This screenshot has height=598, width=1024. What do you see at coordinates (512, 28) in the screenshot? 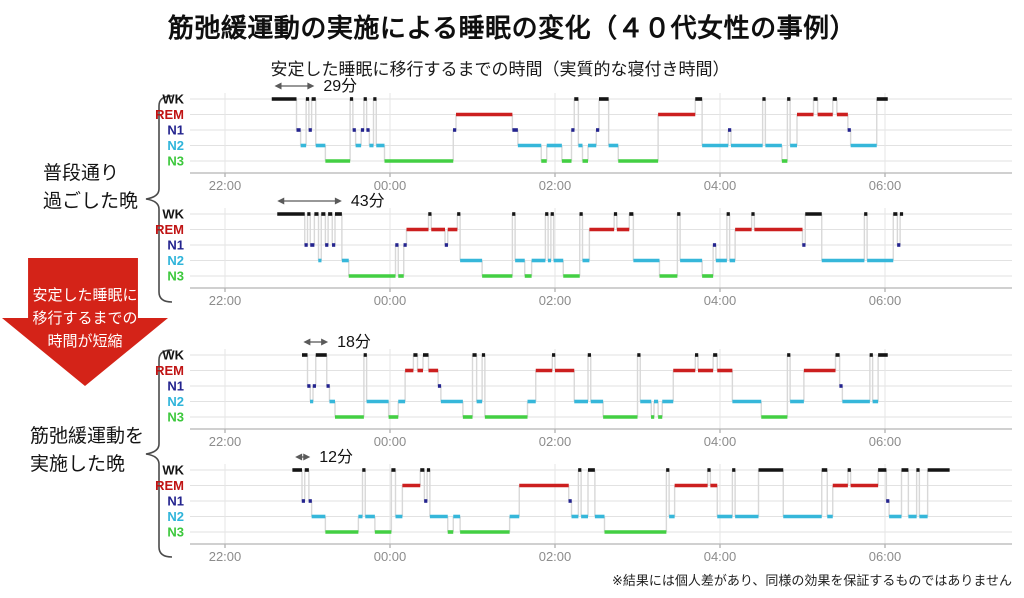
I see `page-title: 筋弛緩運動の実施による睡眠の変化（４０代女性の事例）` at bounding box center [512, 28].